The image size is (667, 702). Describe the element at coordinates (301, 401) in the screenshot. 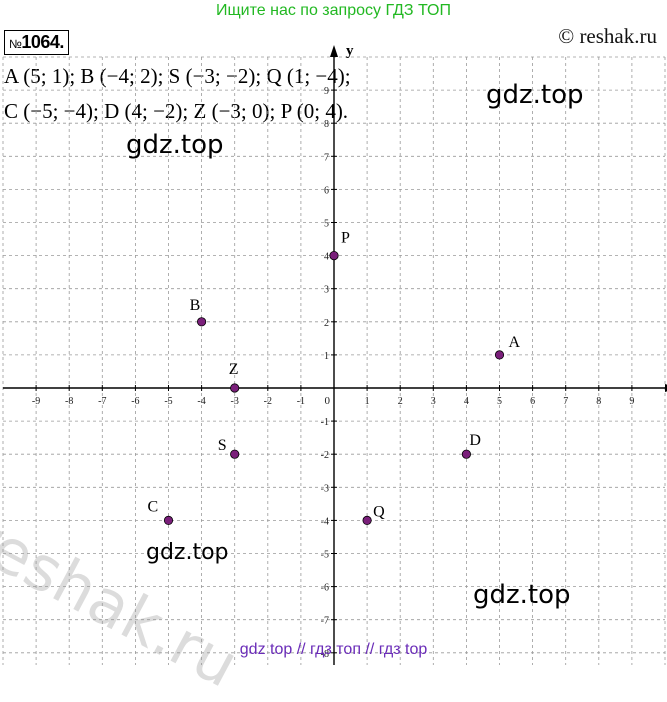

I see `x-tick-label: -1` at that location.